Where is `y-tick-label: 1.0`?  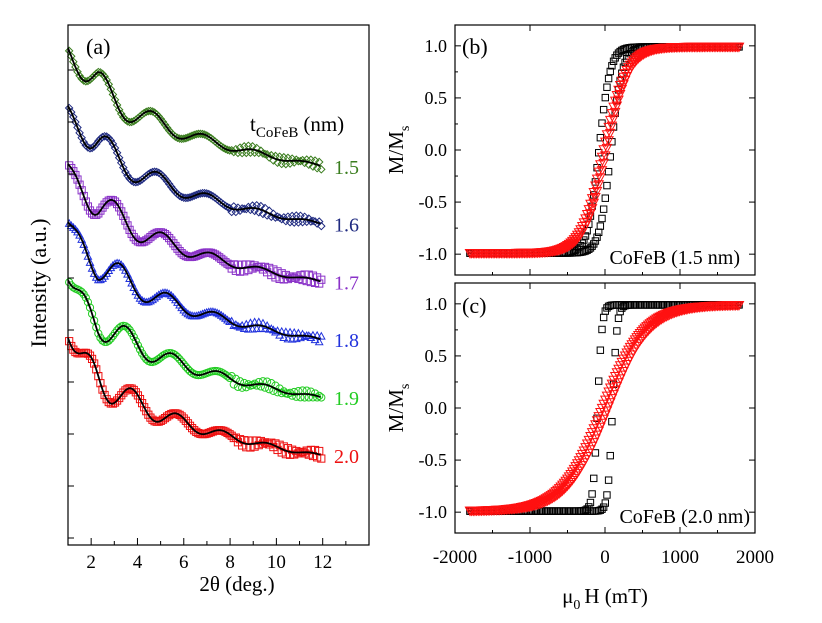 y-tick-label: 1.0 is located at coordinates (436, 304).